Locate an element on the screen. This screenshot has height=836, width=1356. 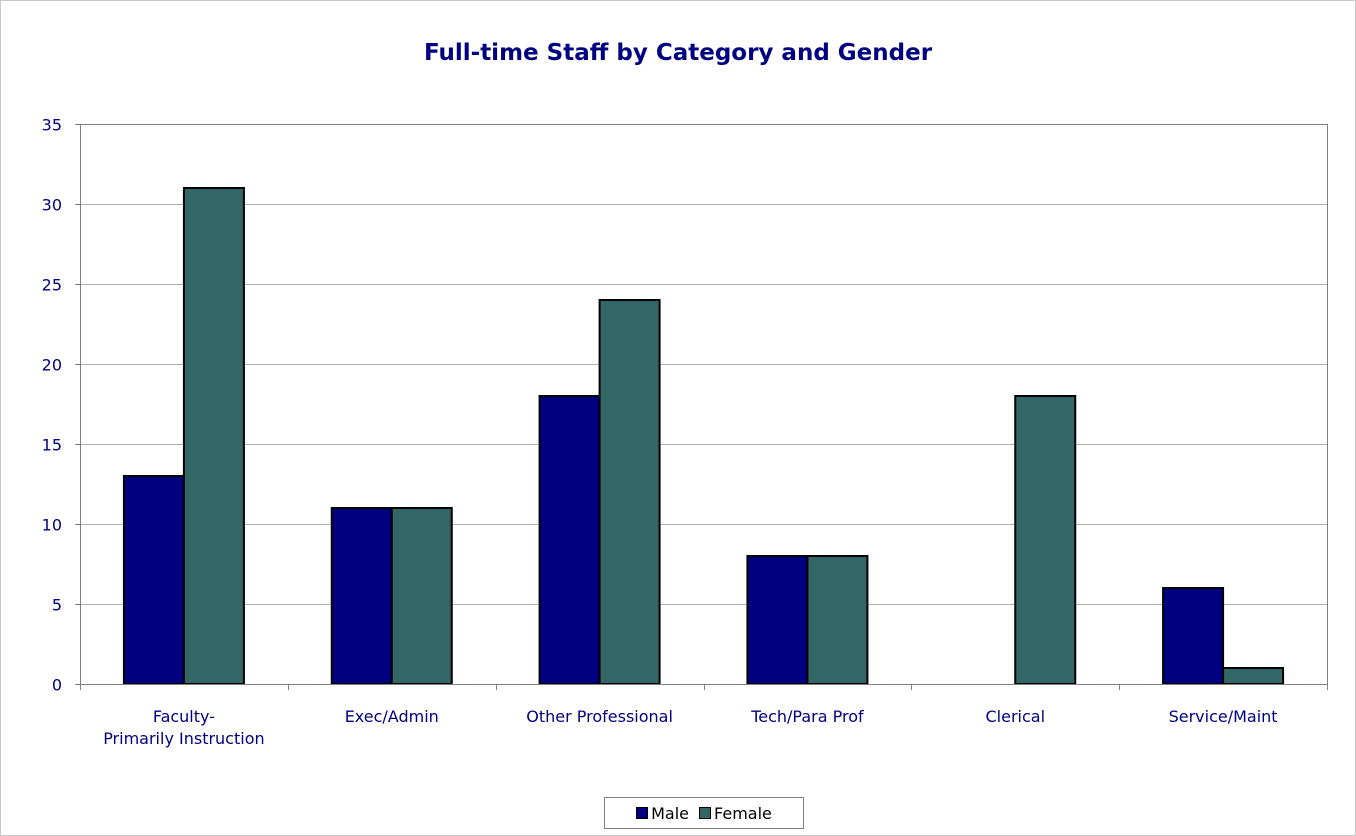
y-tick-label: 30 is located at coordinates (52, 205).